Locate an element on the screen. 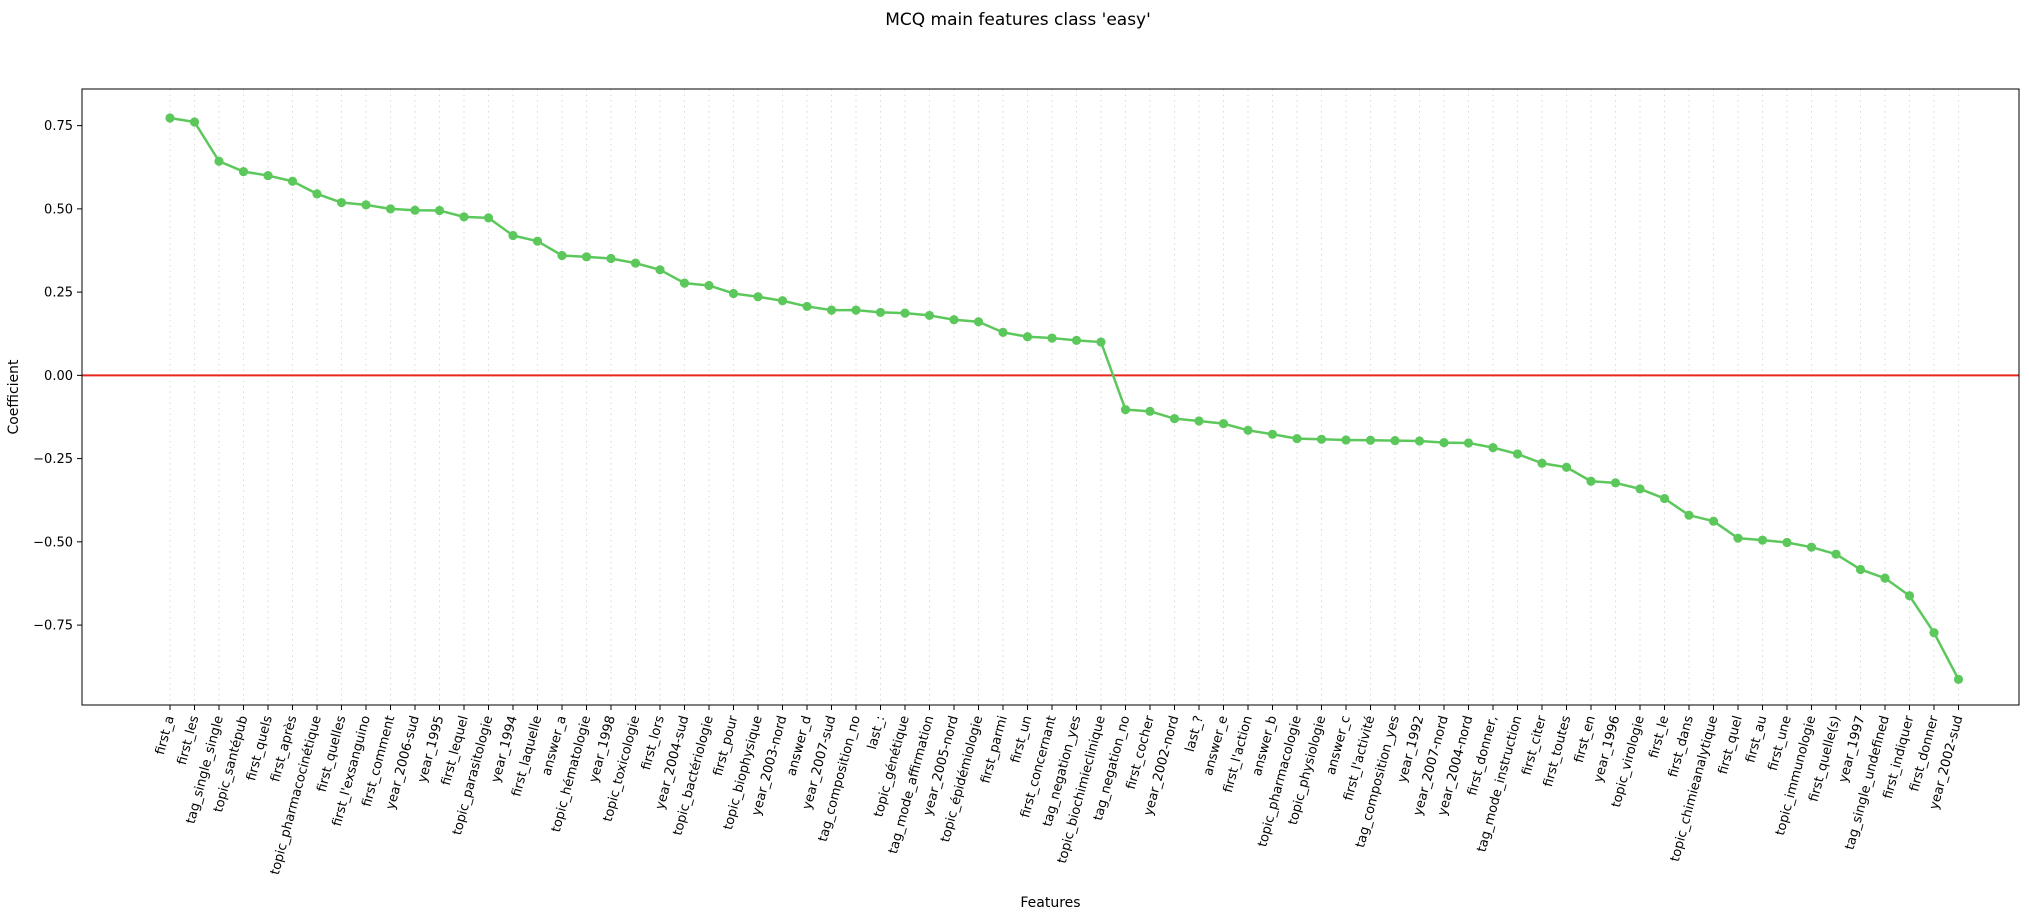 The image size is (2029, 924). x-tick-label: first_en is located at coordinates (1585, 739).